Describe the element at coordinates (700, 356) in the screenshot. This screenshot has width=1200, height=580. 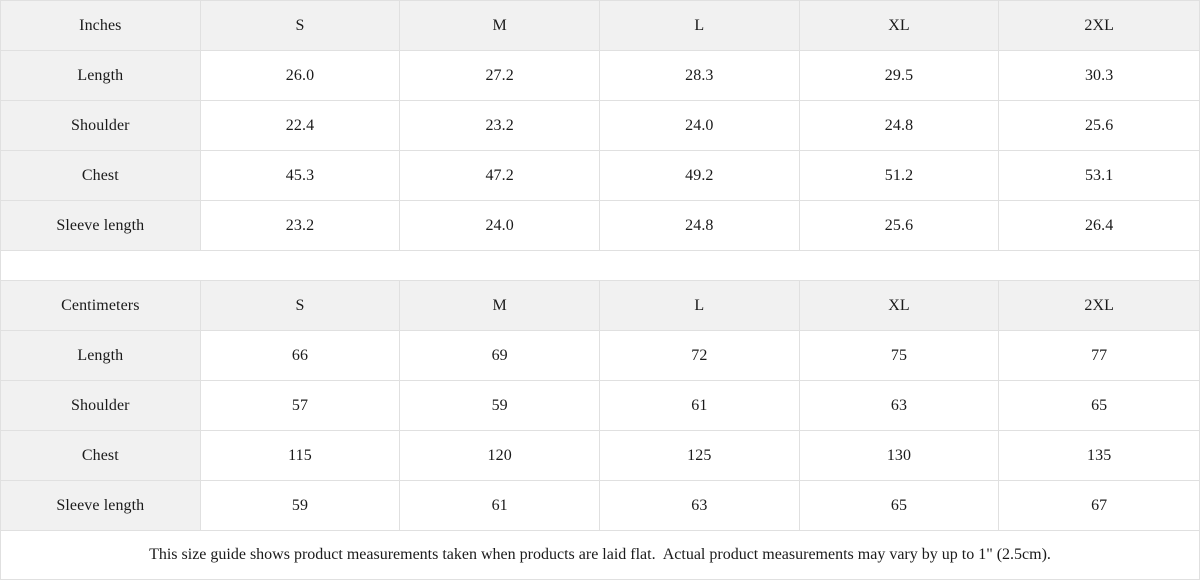
I see `measurement-cell: 72` at that location.